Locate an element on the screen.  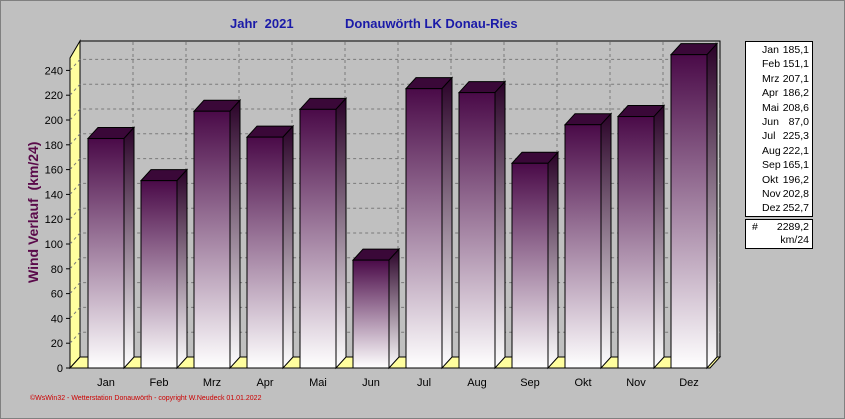
legend-value: 207,1 is located at coordinates (795, 78).